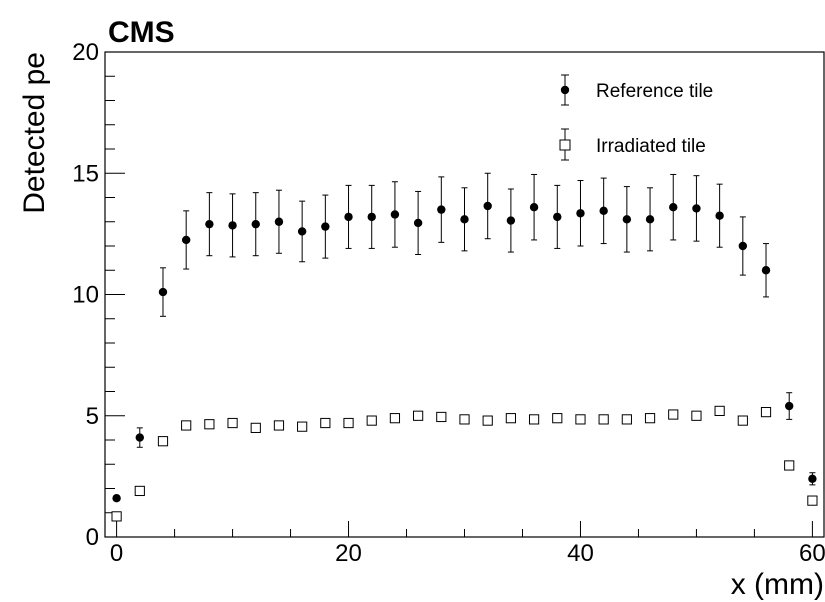 The width and height of the screenshot is (825, 602). I want to click on y-tick-label: 15, so click(85, 173).